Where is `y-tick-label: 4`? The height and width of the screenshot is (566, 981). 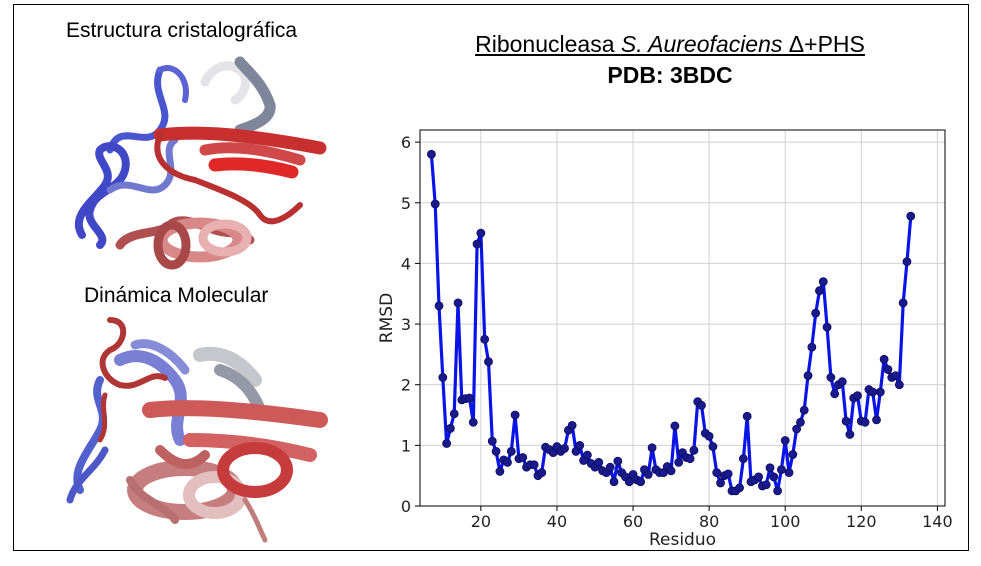
y-tick-label: 4 is located at coordinates (406, 263).